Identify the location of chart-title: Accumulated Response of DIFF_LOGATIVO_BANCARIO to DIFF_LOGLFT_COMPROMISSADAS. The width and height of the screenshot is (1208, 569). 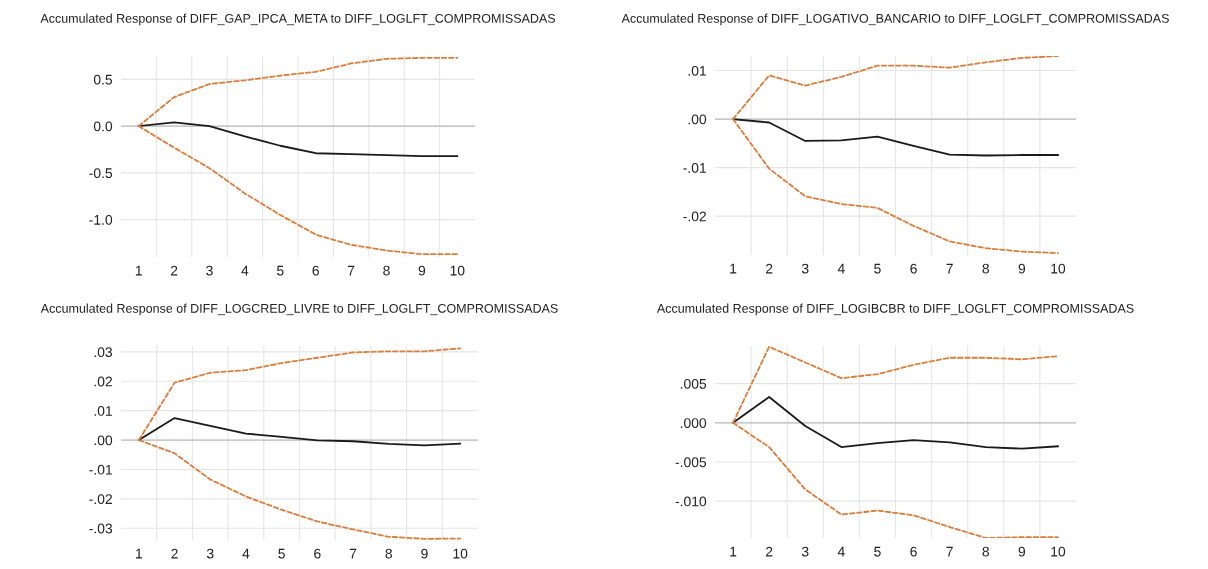
(895, 19).